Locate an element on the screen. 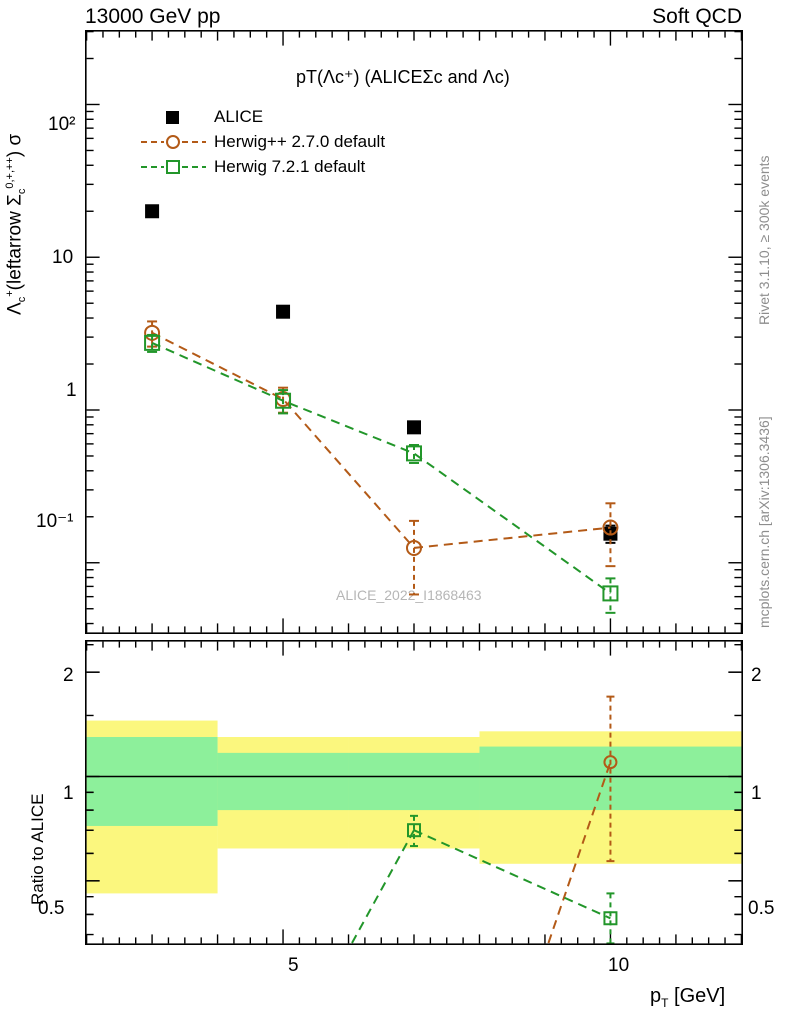 The height and width of the screenshot is (1024, 786). legend-marker-filled-square is located at coordinates (174, 117).